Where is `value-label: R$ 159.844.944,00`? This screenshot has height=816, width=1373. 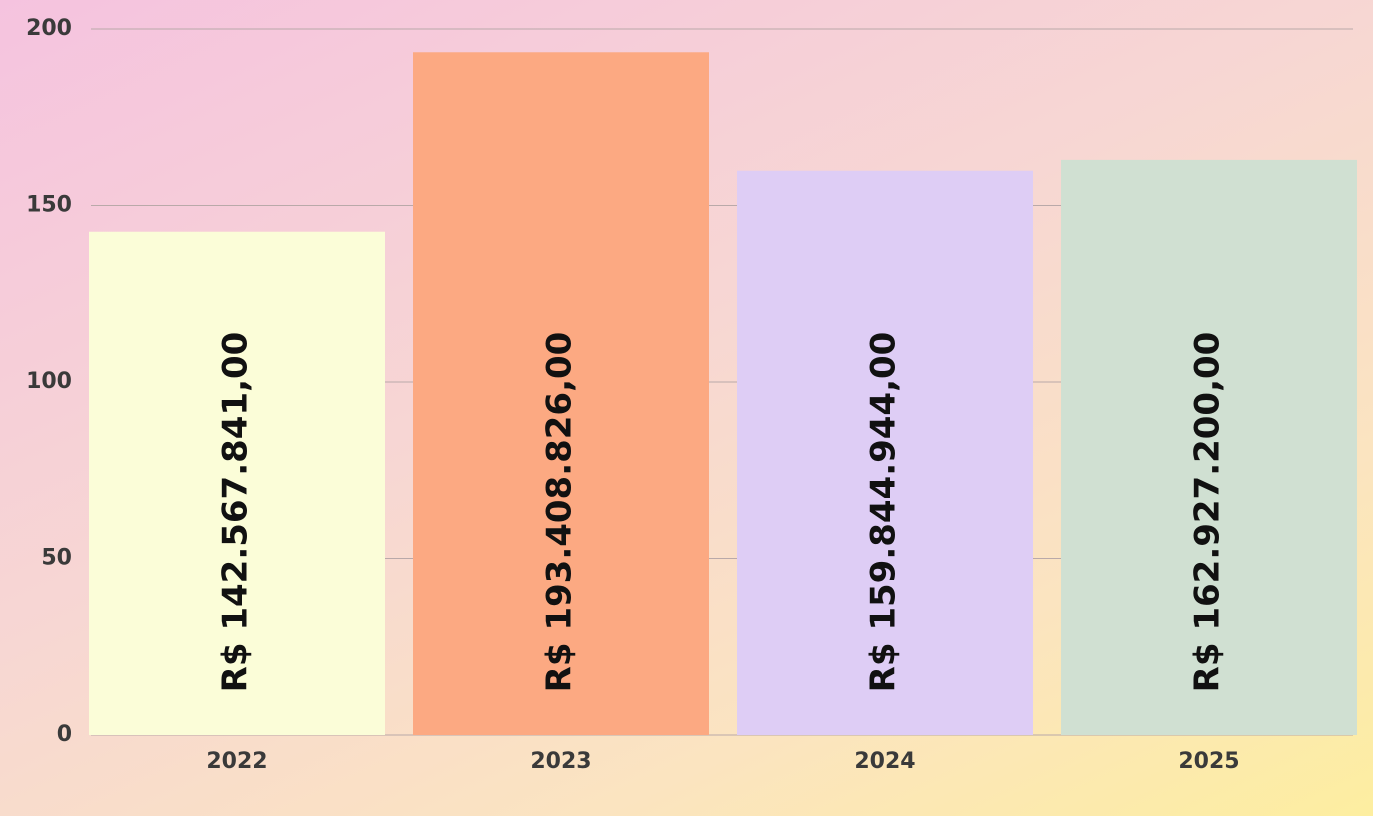 value-label: R$ 159.844.944,00 is located at coordinates (884, 512).